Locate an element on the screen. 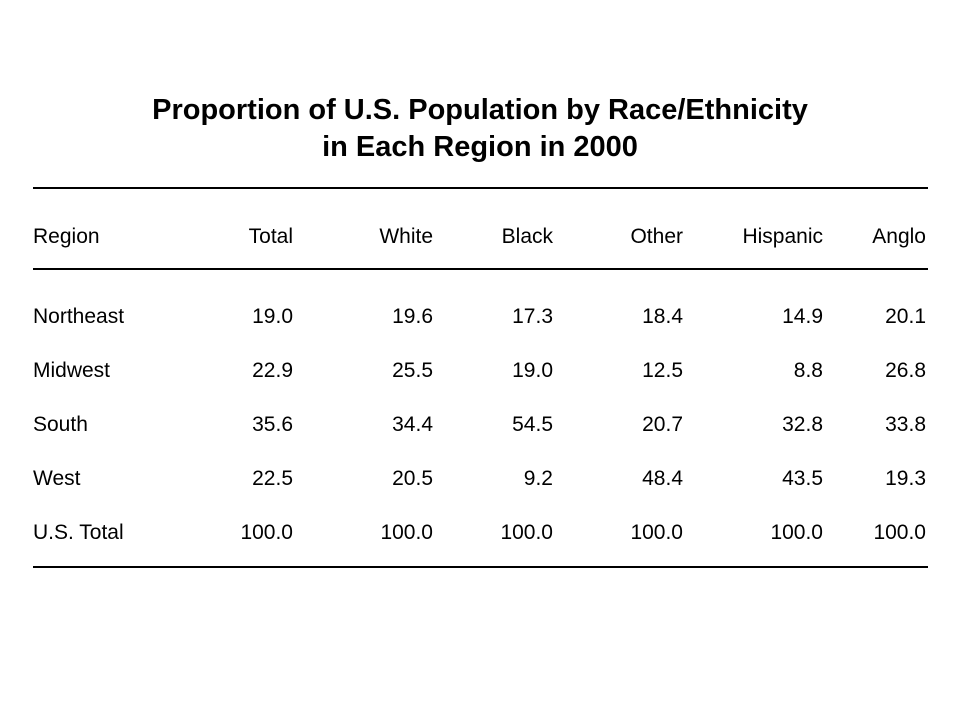 Image resolution: width=960 pixels, height=720 pixels. table-top-rule is located at coordinates (480, 188).